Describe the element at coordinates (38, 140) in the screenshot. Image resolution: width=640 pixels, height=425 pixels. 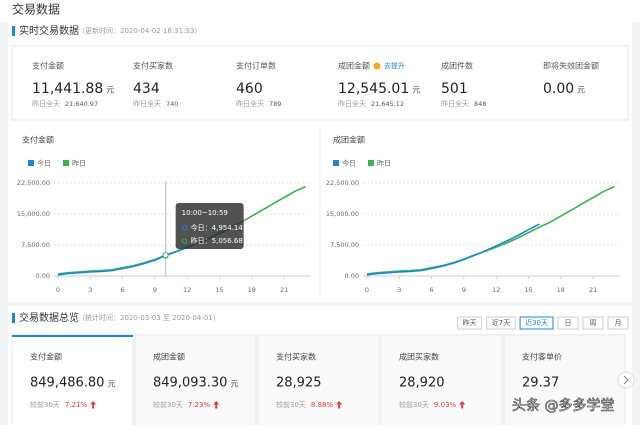
I see `chart-title: 支付金额` at that location.